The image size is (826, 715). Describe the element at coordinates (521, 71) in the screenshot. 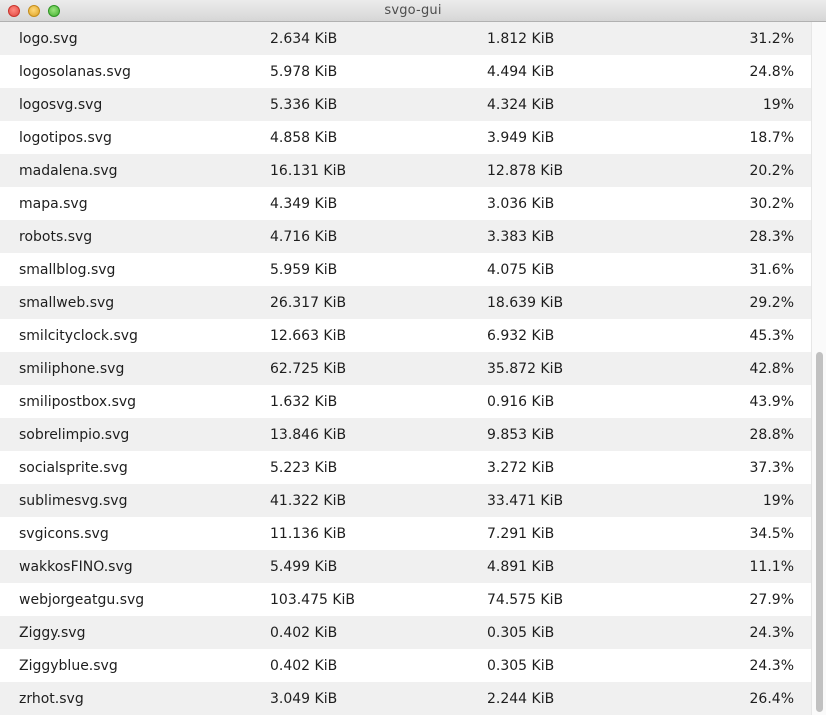

I see `optimized-size-cell: 4.494 KiB` at that location.